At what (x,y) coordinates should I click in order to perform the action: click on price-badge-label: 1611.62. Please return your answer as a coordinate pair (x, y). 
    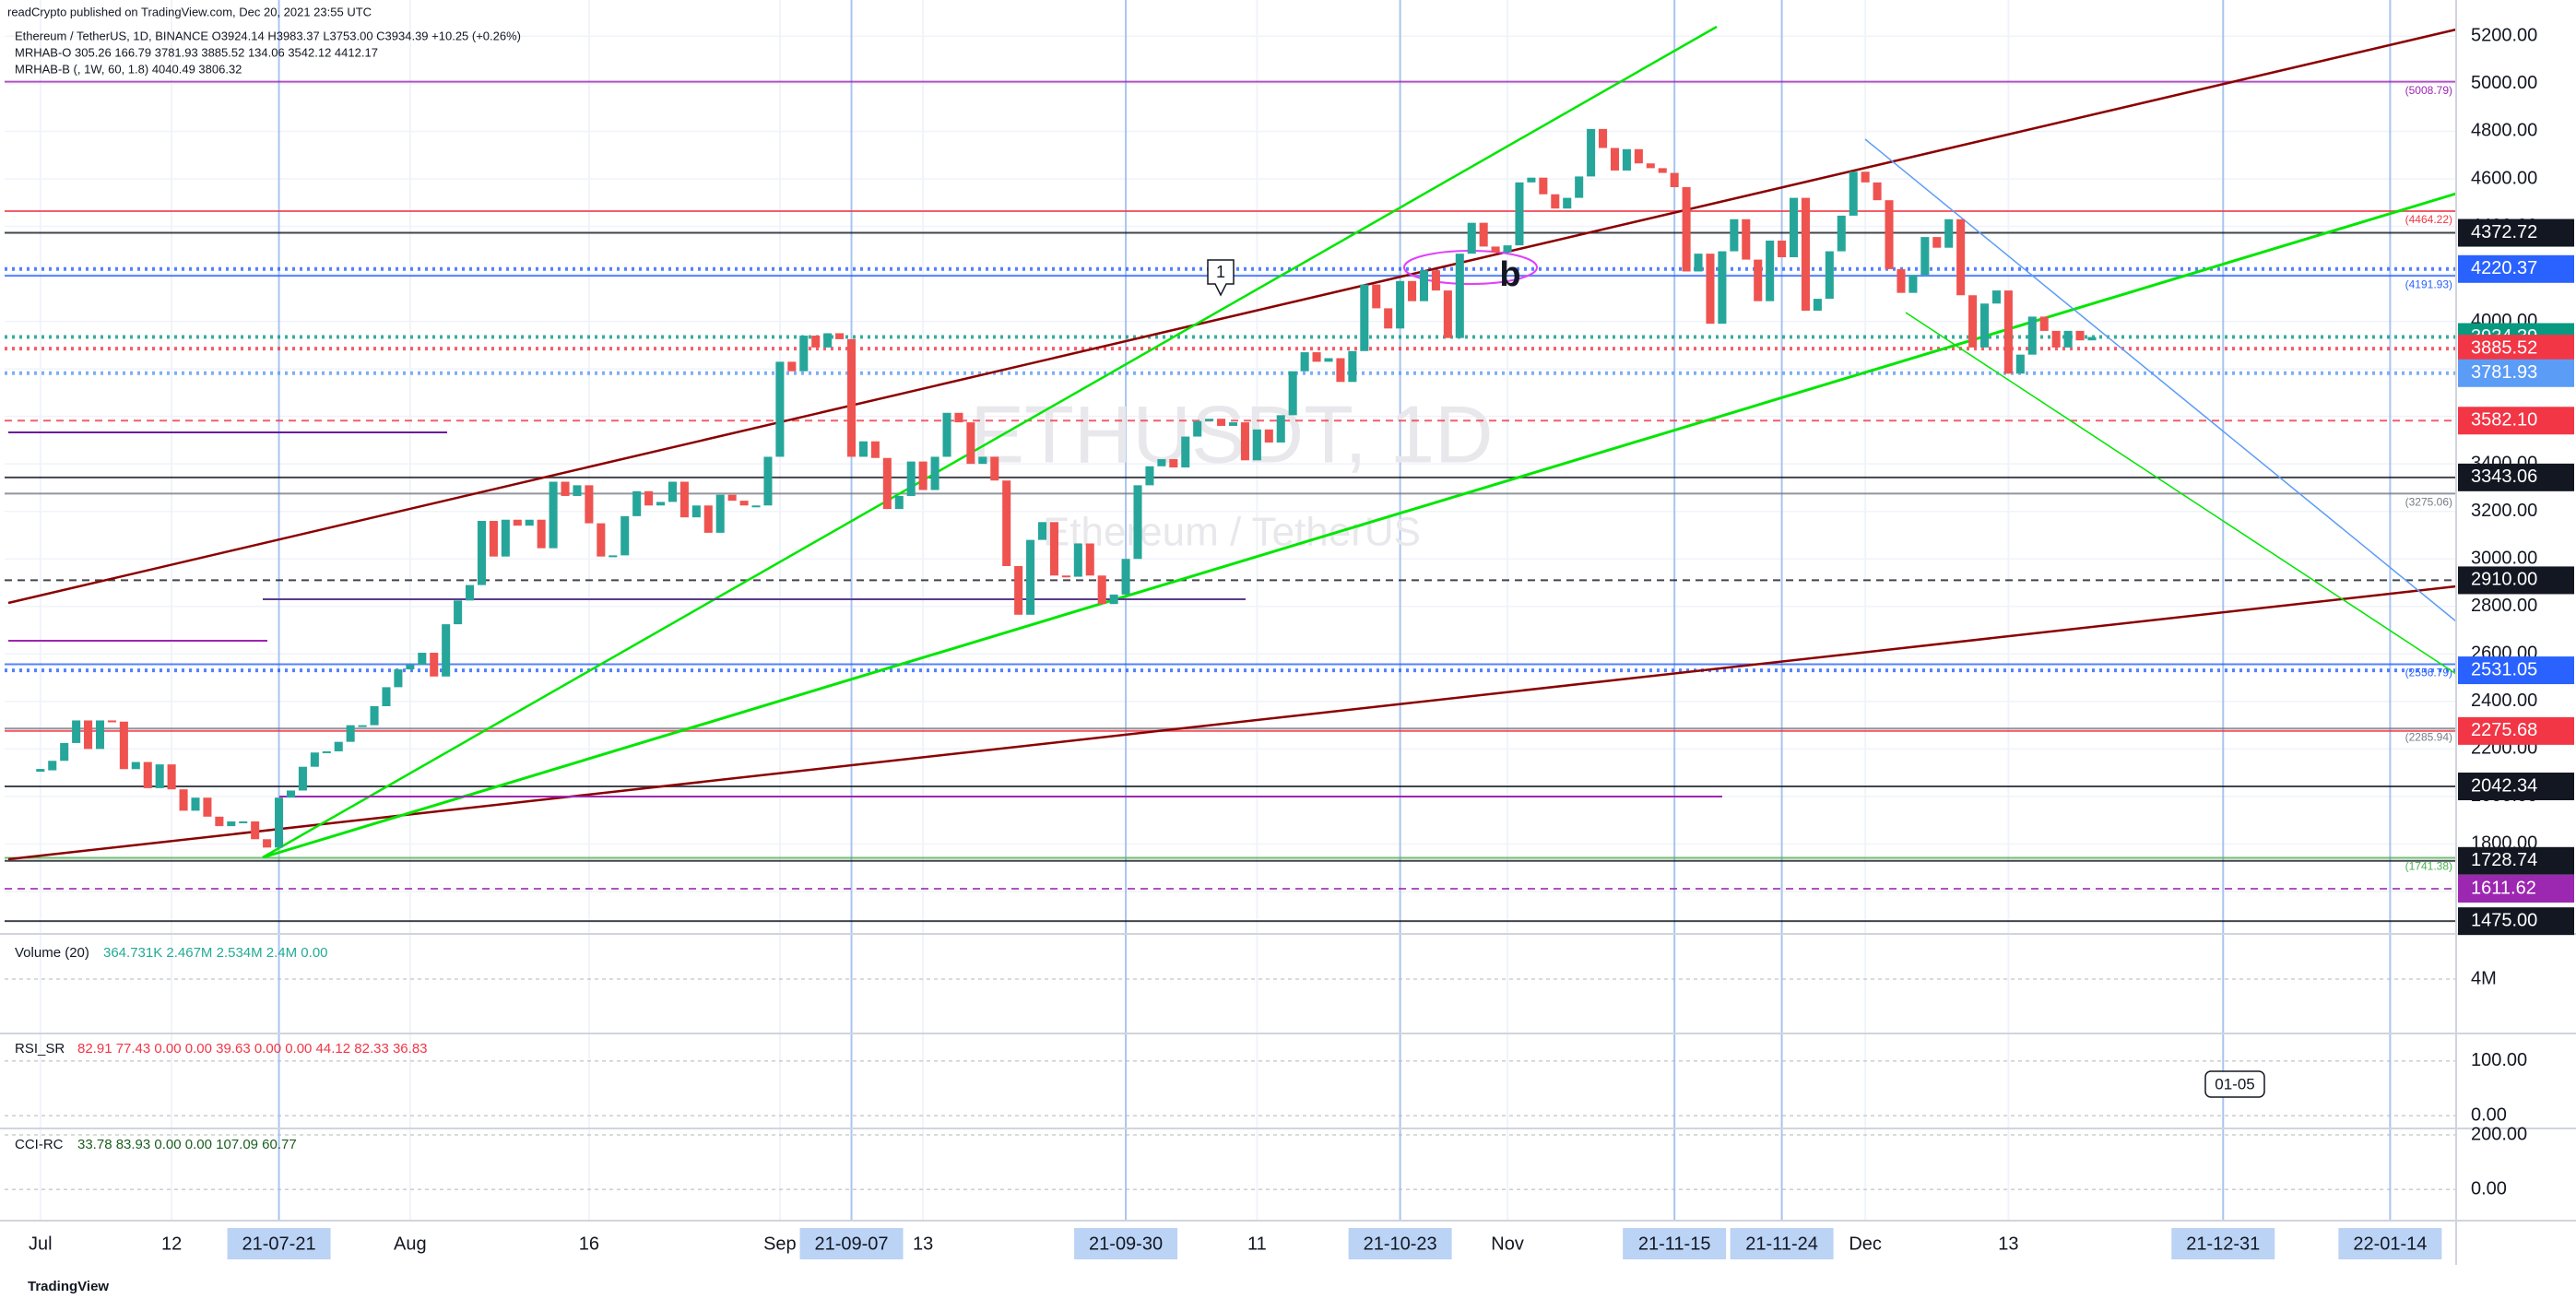
    Looking at the image, I should click on (2503, 888).